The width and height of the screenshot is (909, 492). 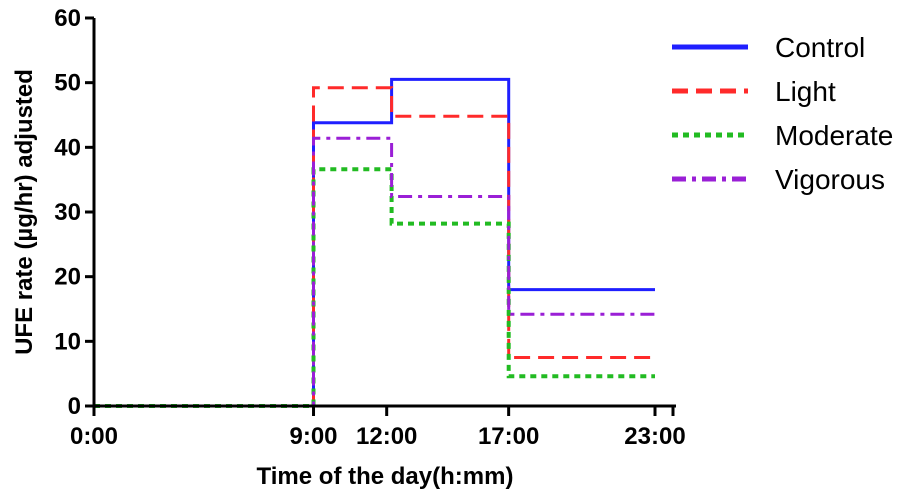 What do you see at coordinates (654, 436) in the screenshot?
I see `x-tick-label: 23:00` at bounding box center [654, 436].